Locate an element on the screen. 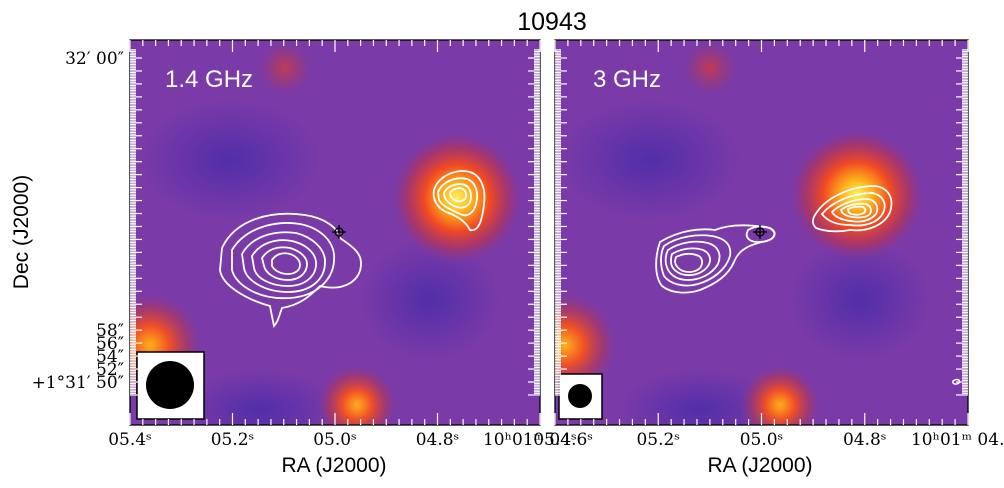 This screenshot has height=488, width=1004. marker-1-4ghz is located at coordinates (339, 232).